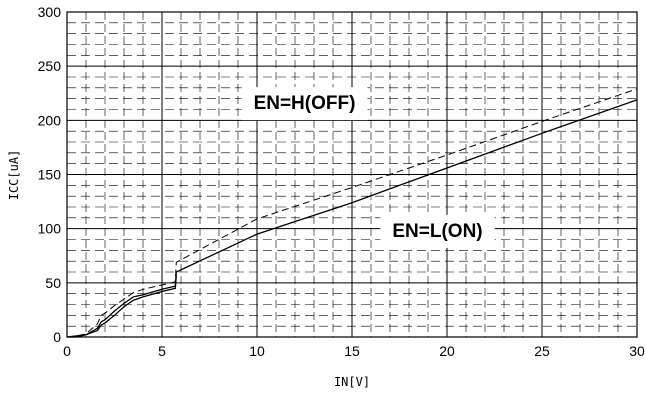  What do you see at coordinates (162, 351) in the screenshot?
I see `x-tick-label: 5` at bounding box center [162, 351].